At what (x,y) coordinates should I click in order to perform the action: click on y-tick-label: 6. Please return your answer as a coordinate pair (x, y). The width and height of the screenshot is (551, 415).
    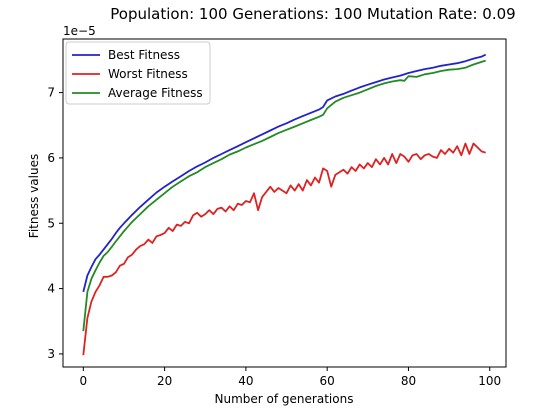
    Looking at the image, I should click on (51, 158).